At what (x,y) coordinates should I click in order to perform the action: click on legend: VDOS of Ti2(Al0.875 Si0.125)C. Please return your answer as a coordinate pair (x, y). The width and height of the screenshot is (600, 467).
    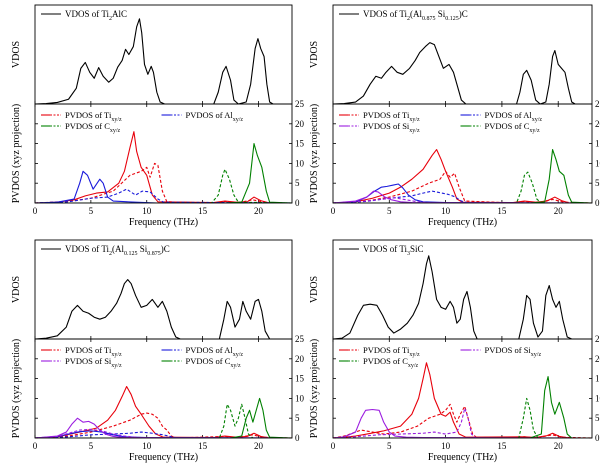
    Looking at the image, I should click on (403, 15).